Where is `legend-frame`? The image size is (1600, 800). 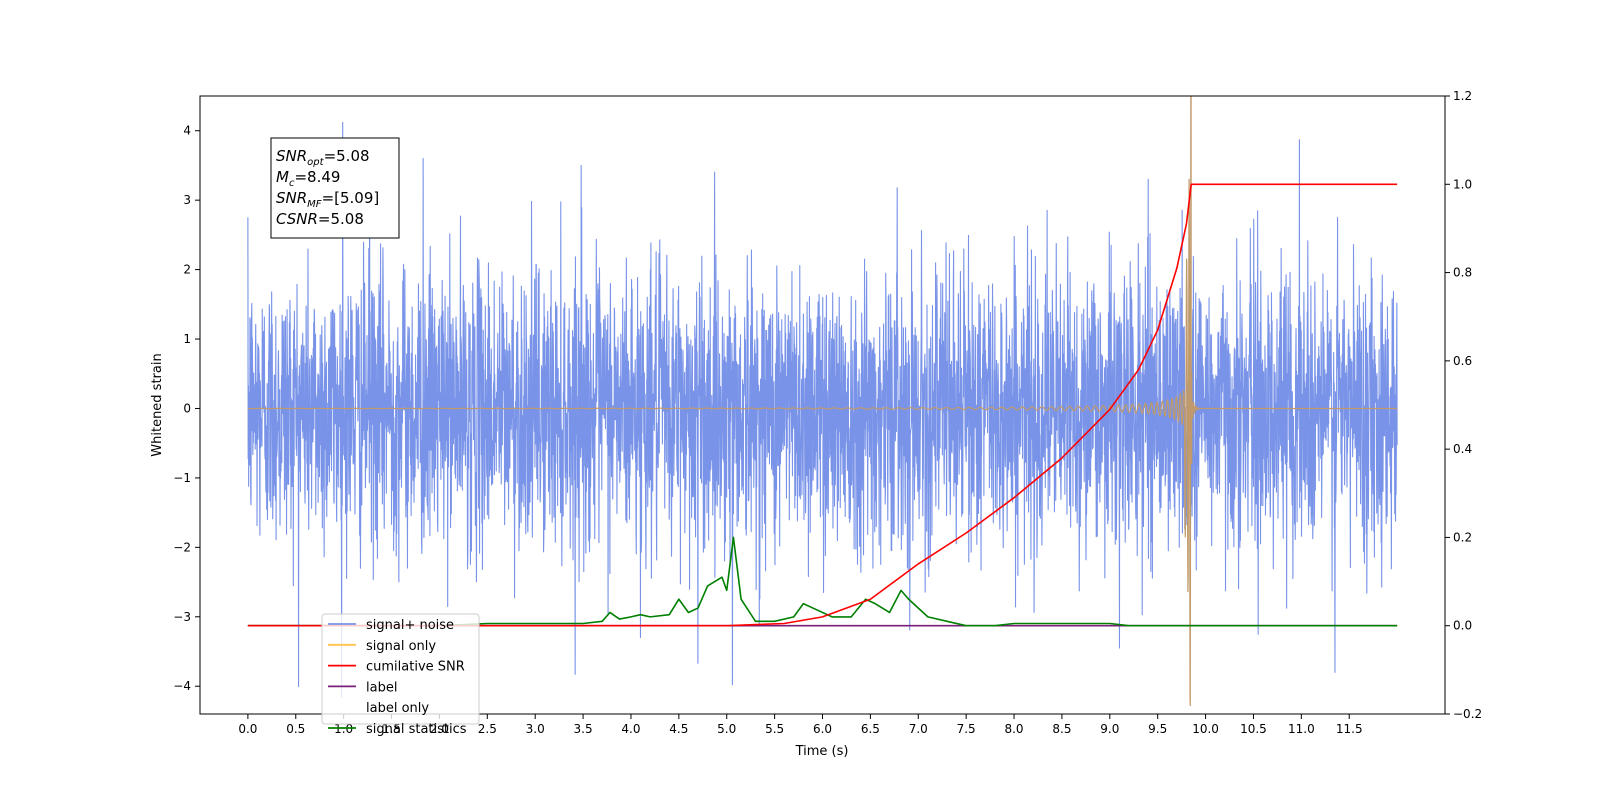
legend-frame is located at coordinates (400, 669).